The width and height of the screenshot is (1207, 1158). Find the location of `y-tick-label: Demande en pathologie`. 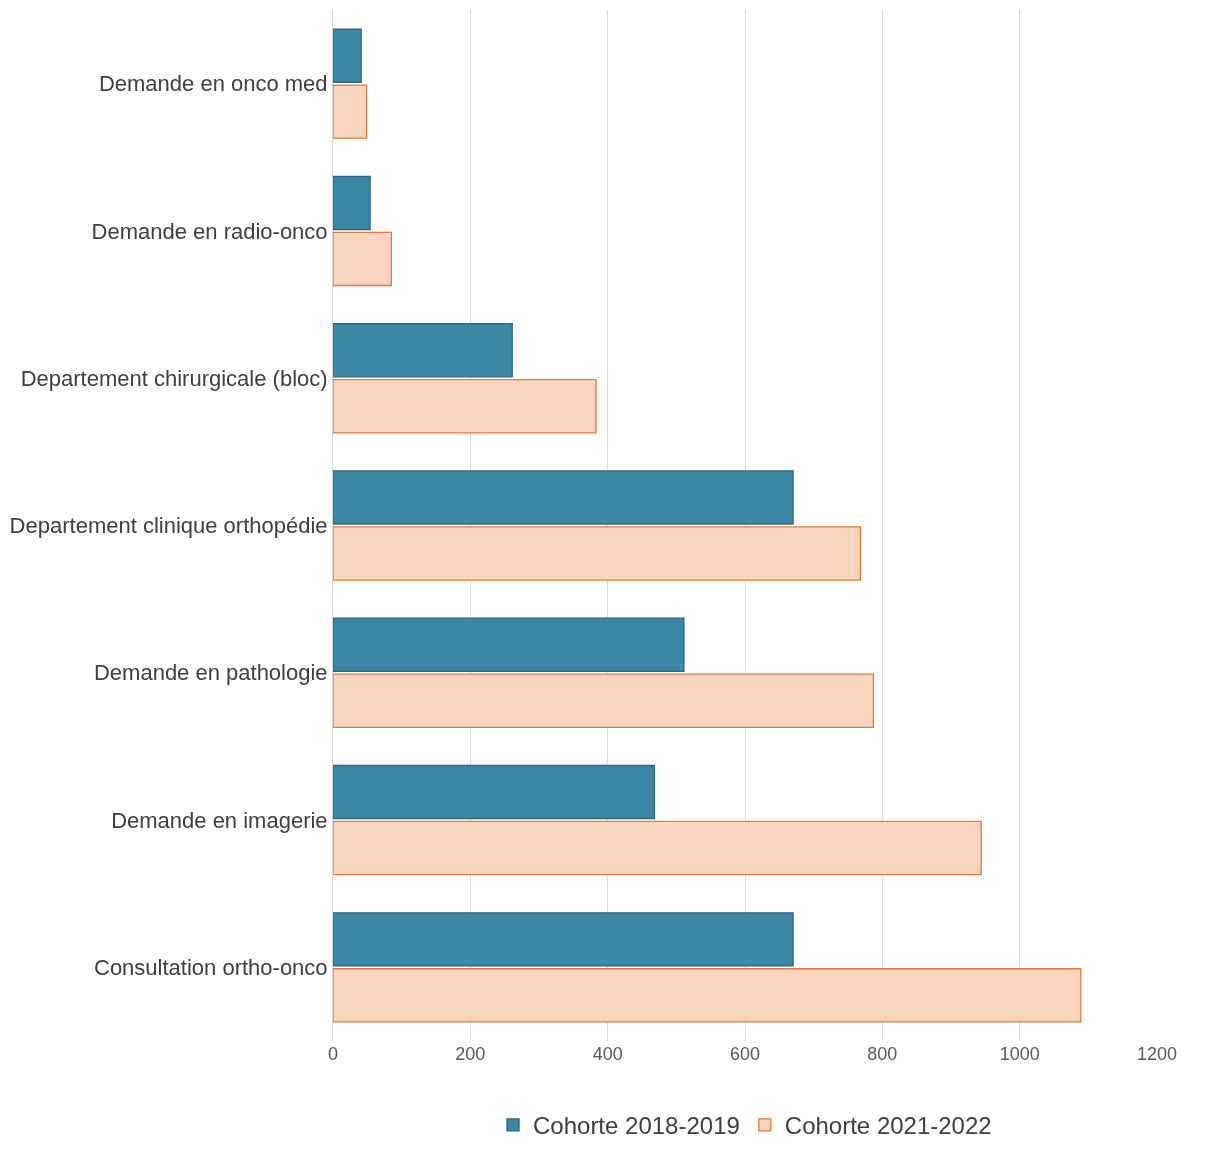

y-tick-label: Demande en pathologie is located at coordinates (210, 673).